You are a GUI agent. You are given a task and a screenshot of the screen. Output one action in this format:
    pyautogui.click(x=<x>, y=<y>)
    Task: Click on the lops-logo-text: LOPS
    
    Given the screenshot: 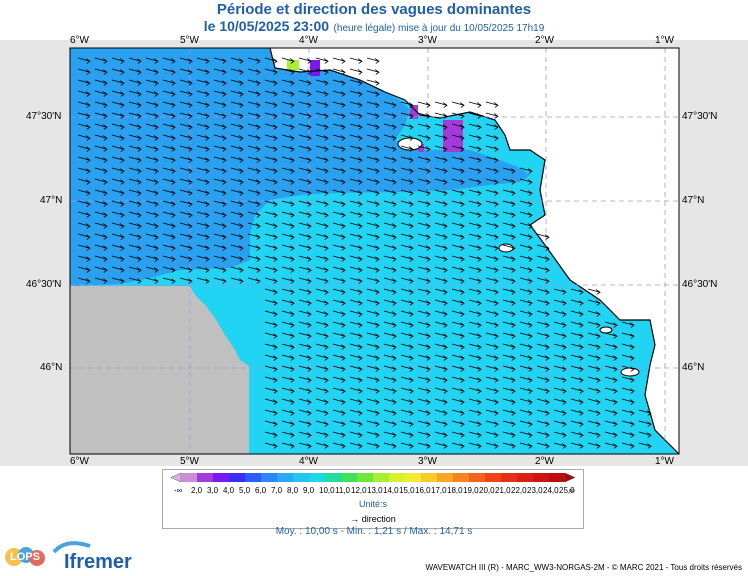 What is the action you would take?
    pyautogui.click(x=25, y=557)
    